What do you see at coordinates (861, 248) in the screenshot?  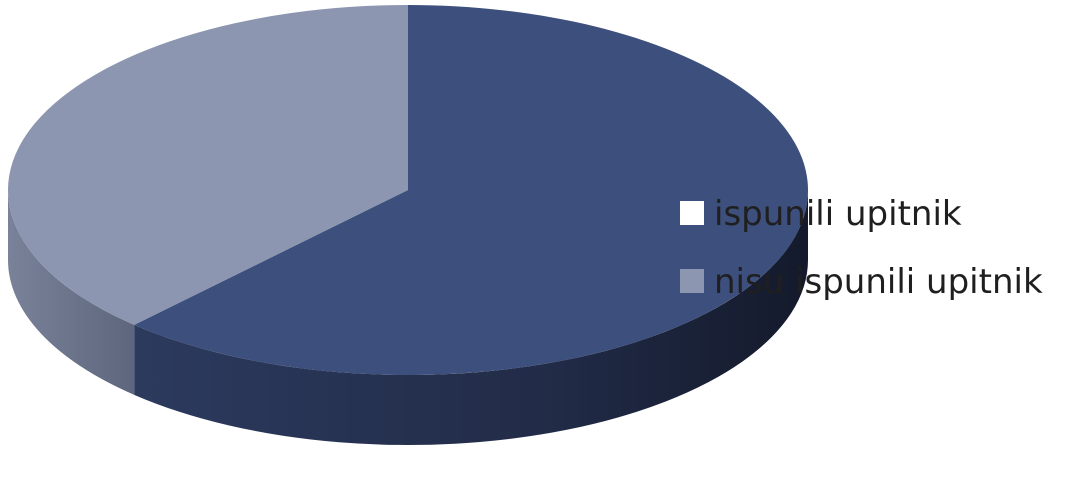 I see `legend: ispunili upitnik nisu ispunili upitnik` at bounding box center [861, 248].